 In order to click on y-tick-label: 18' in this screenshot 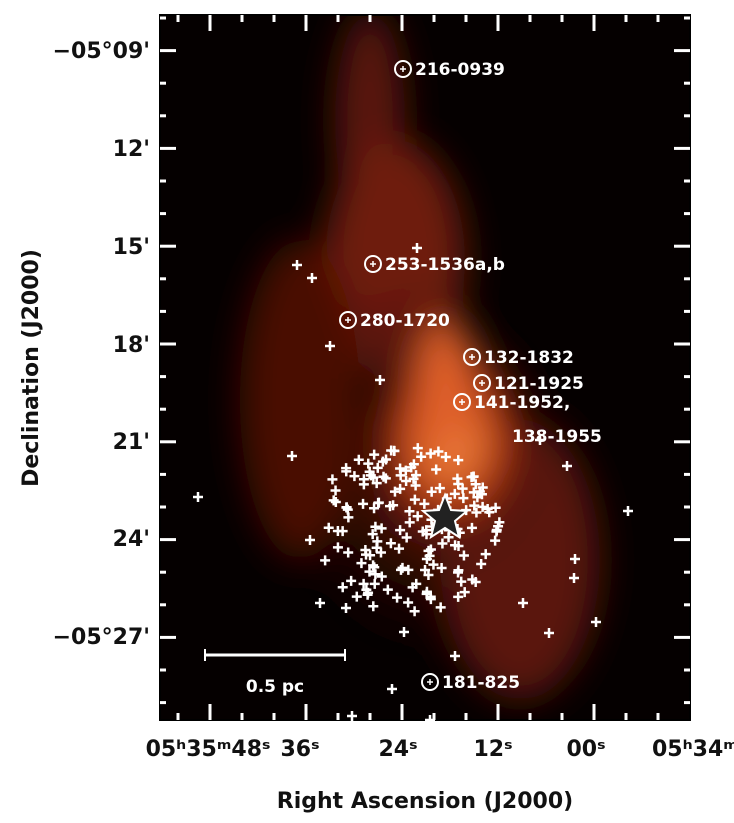, I will do `click(131, 345)`.